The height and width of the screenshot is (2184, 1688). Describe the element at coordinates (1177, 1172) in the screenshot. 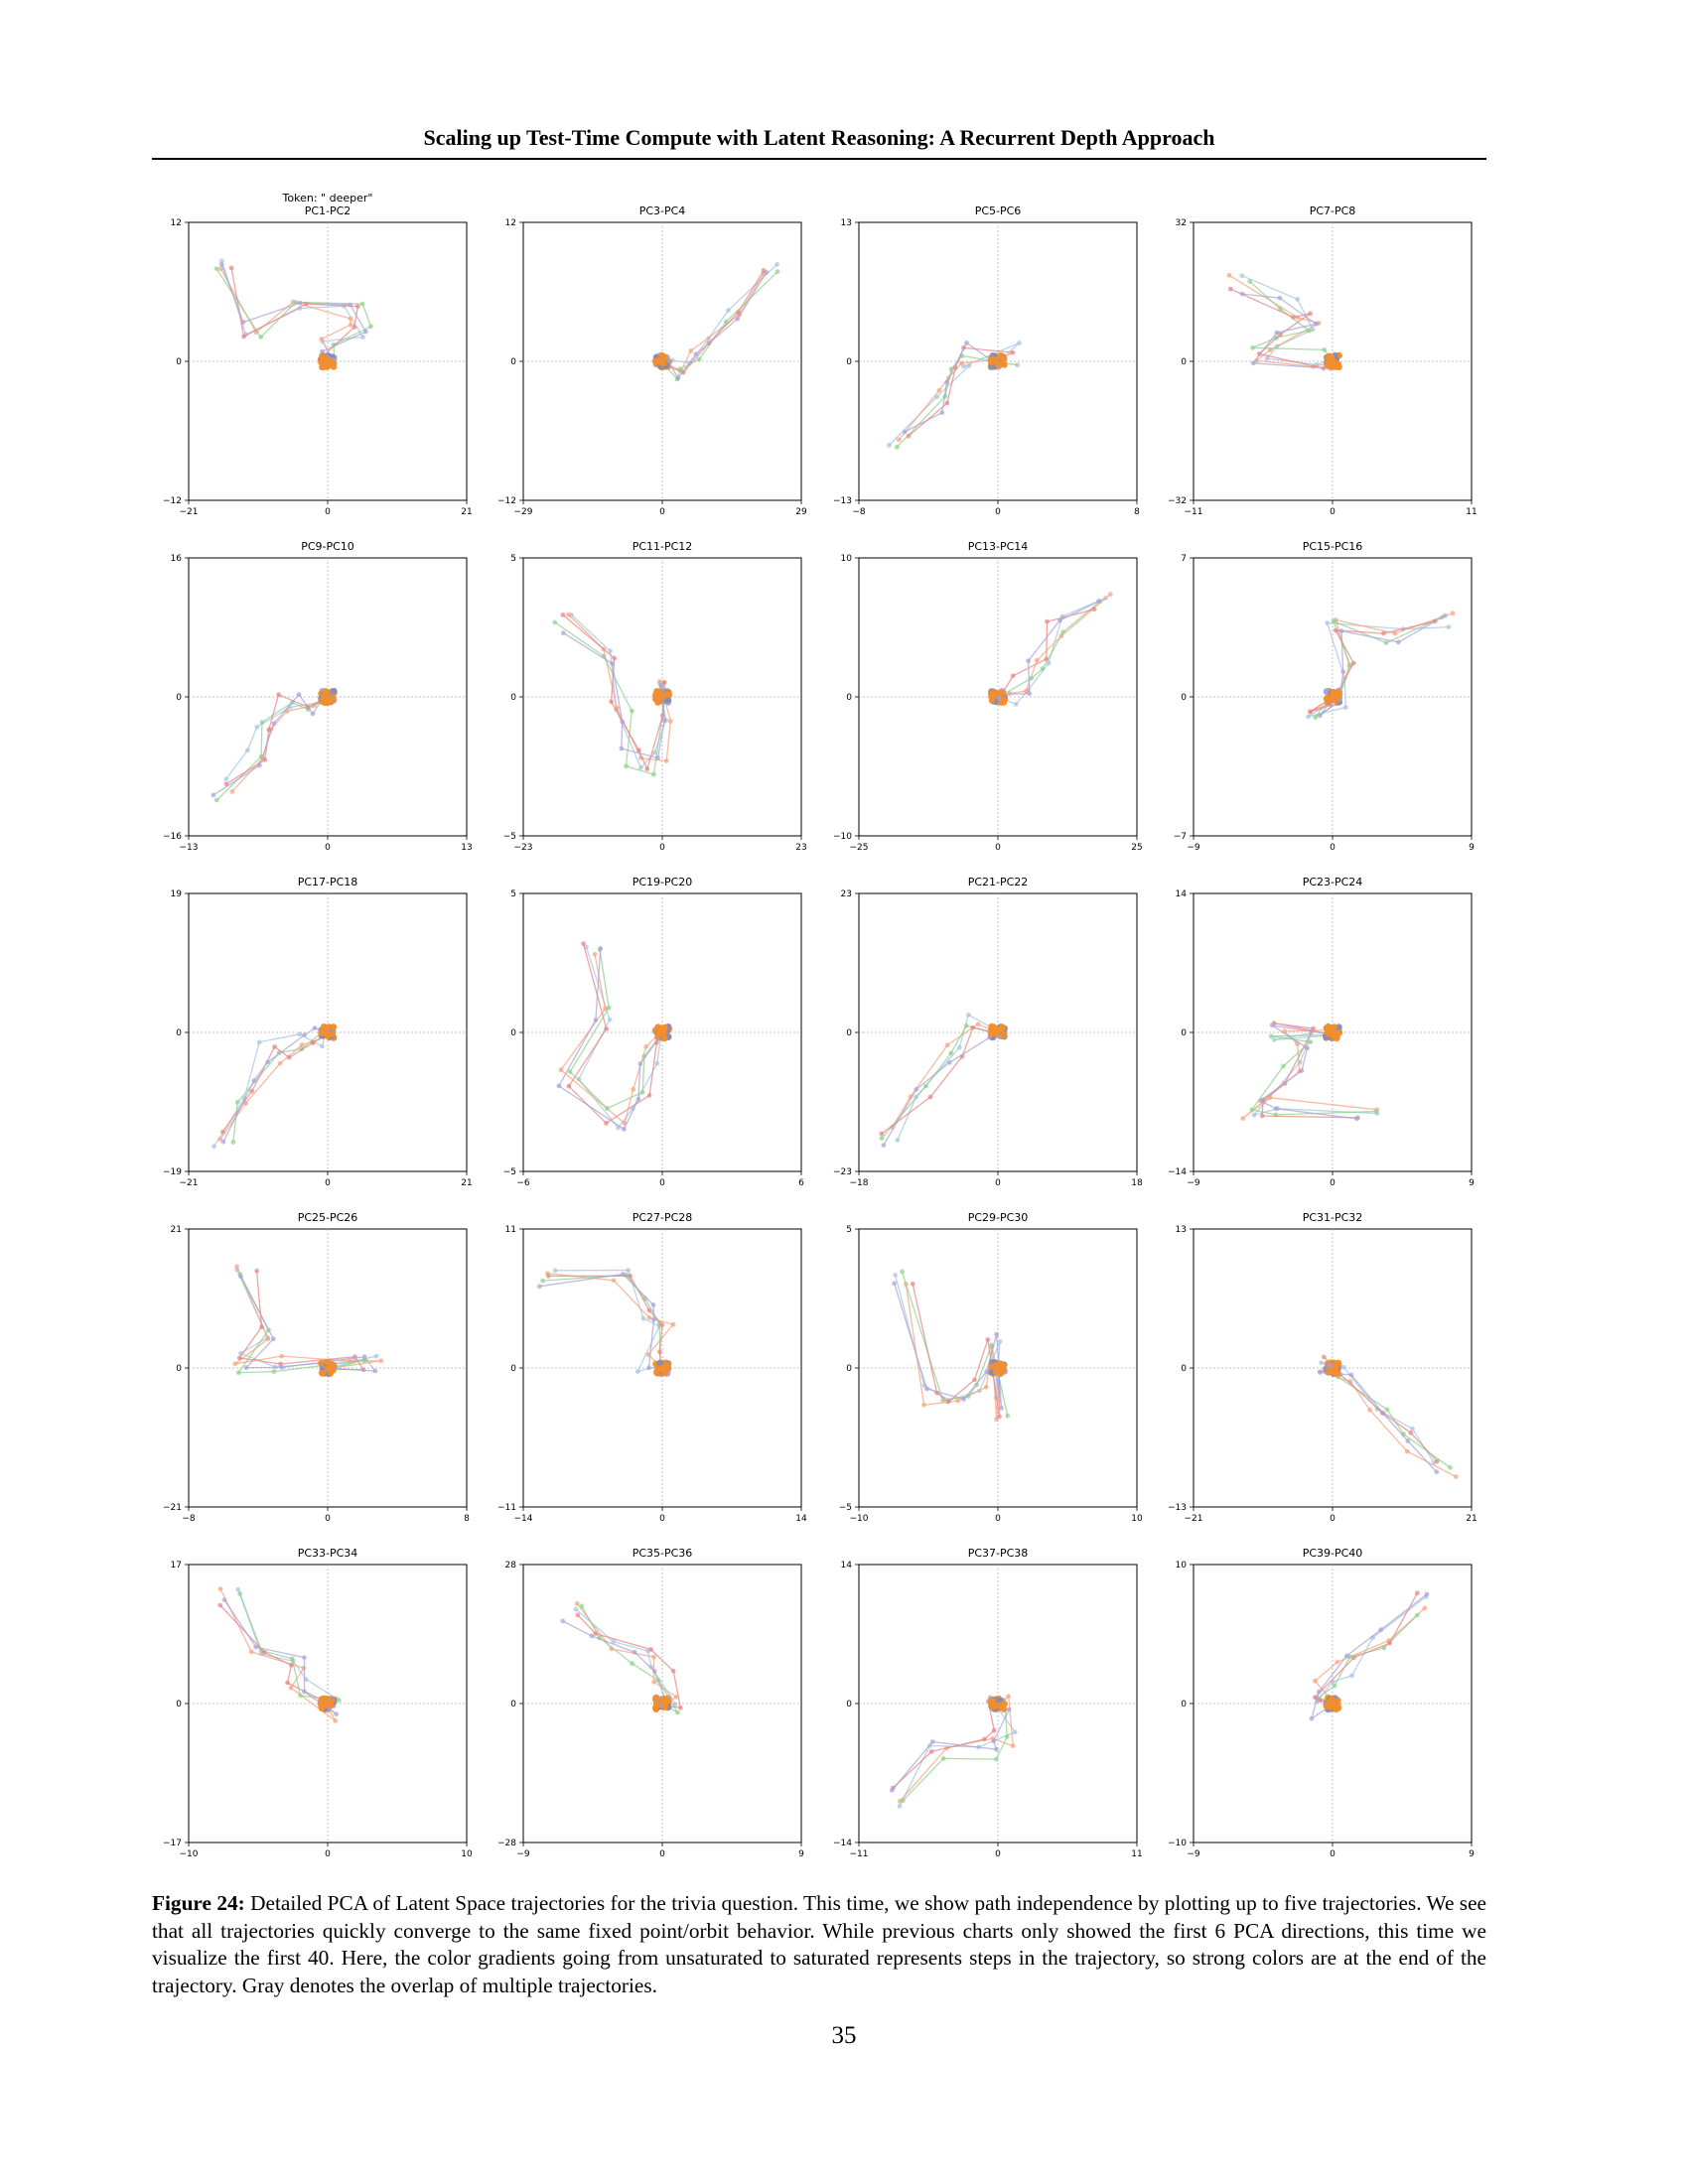

I see `y-tick-label: −14` at that location.